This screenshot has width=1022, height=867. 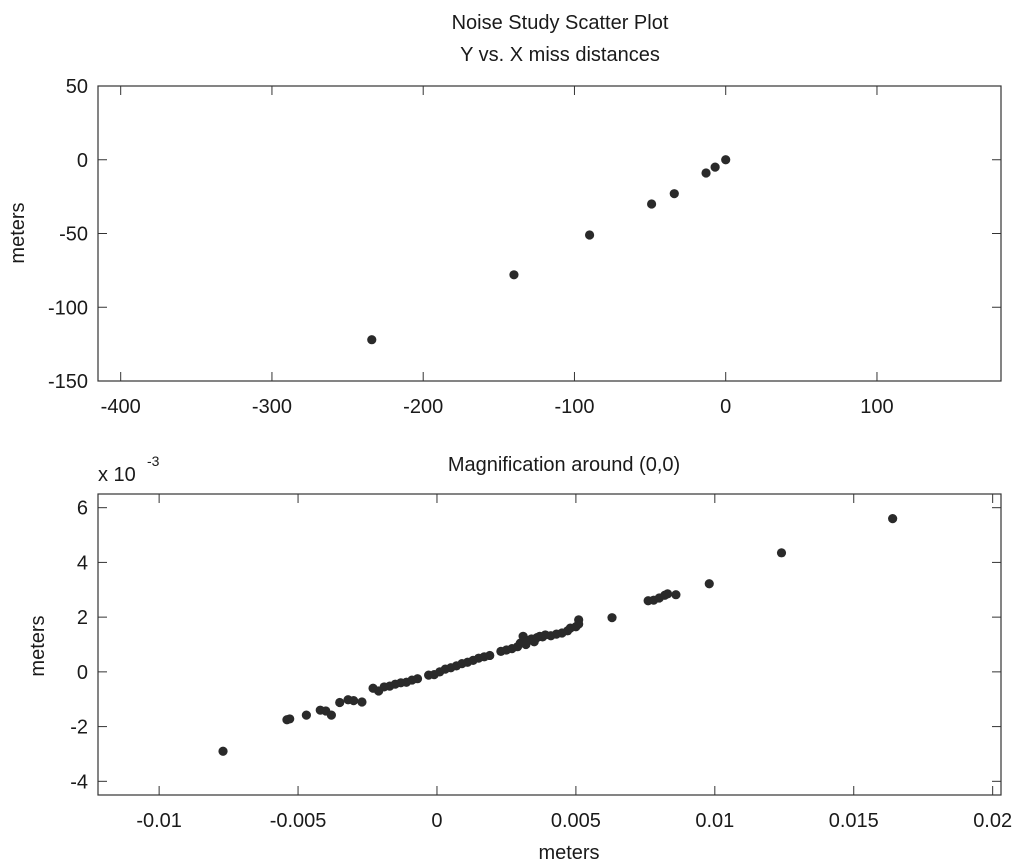 What do you see at coordinates (18, 232) in the screenshot?
I see `top-plot-ylabel: meters` at bounding box center [18, 232].